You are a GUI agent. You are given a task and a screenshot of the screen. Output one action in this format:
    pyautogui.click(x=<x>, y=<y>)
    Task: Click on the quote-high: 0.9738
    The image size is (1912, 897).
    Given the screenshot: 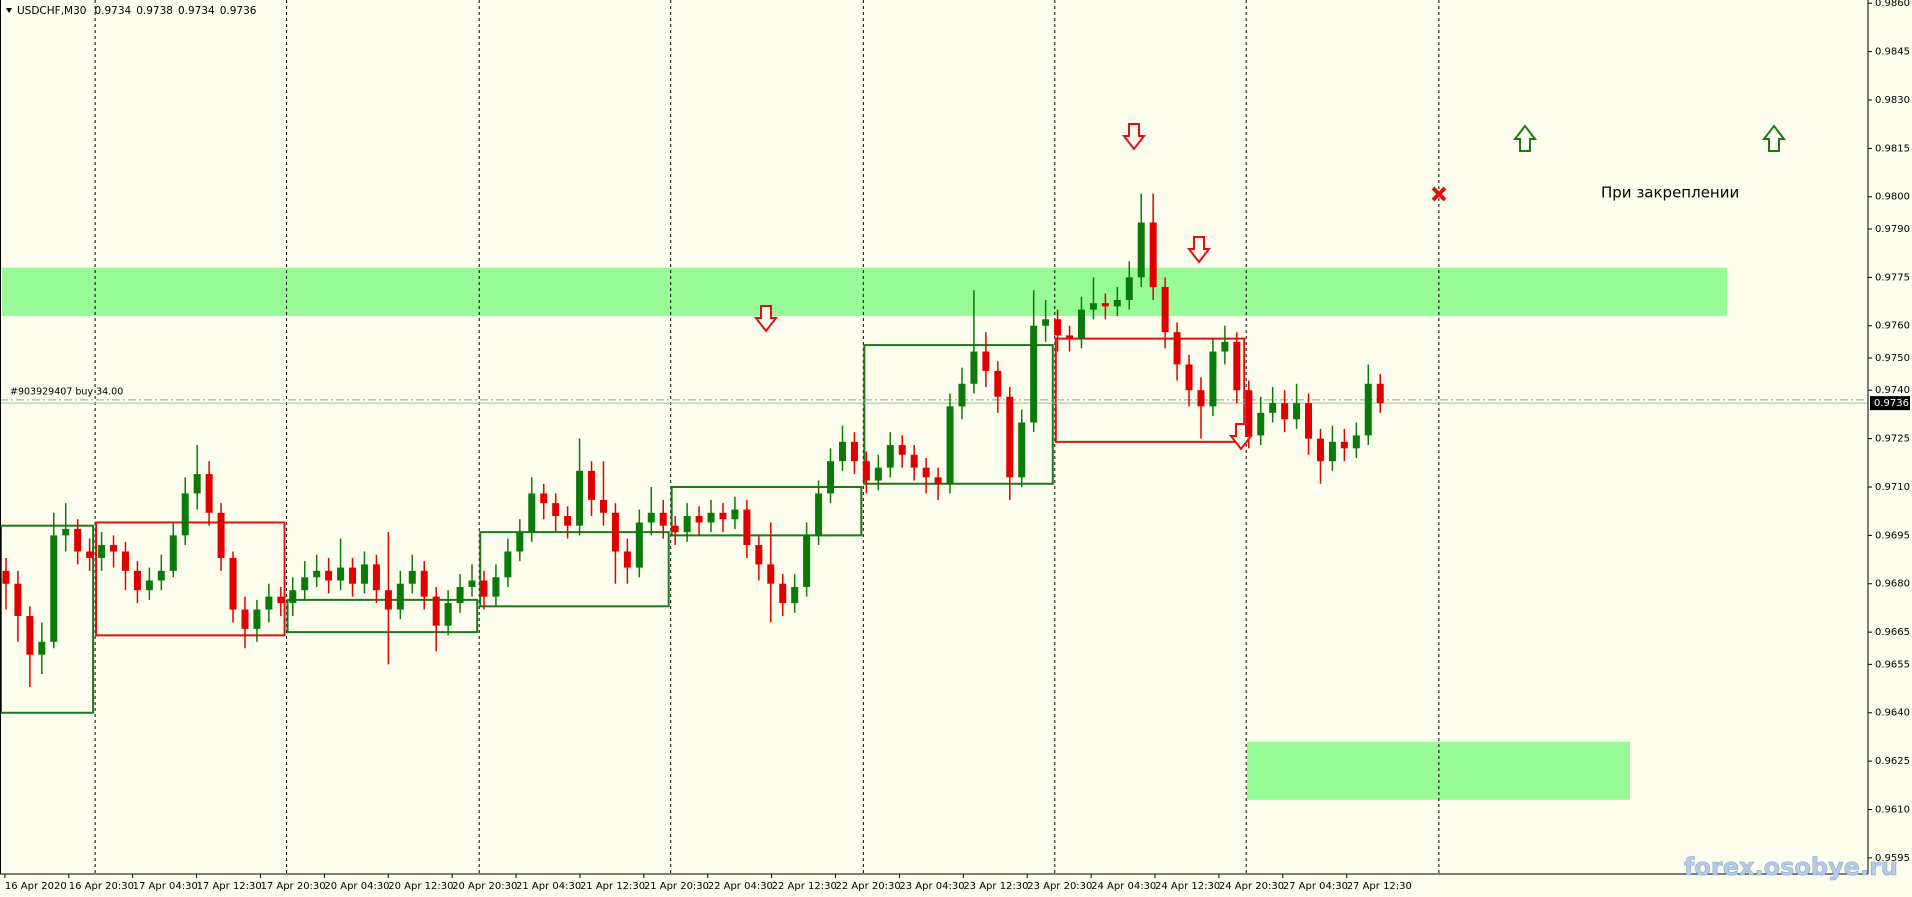 What is the action you would take?
    pyautogui.click(x=154, y=11)
    